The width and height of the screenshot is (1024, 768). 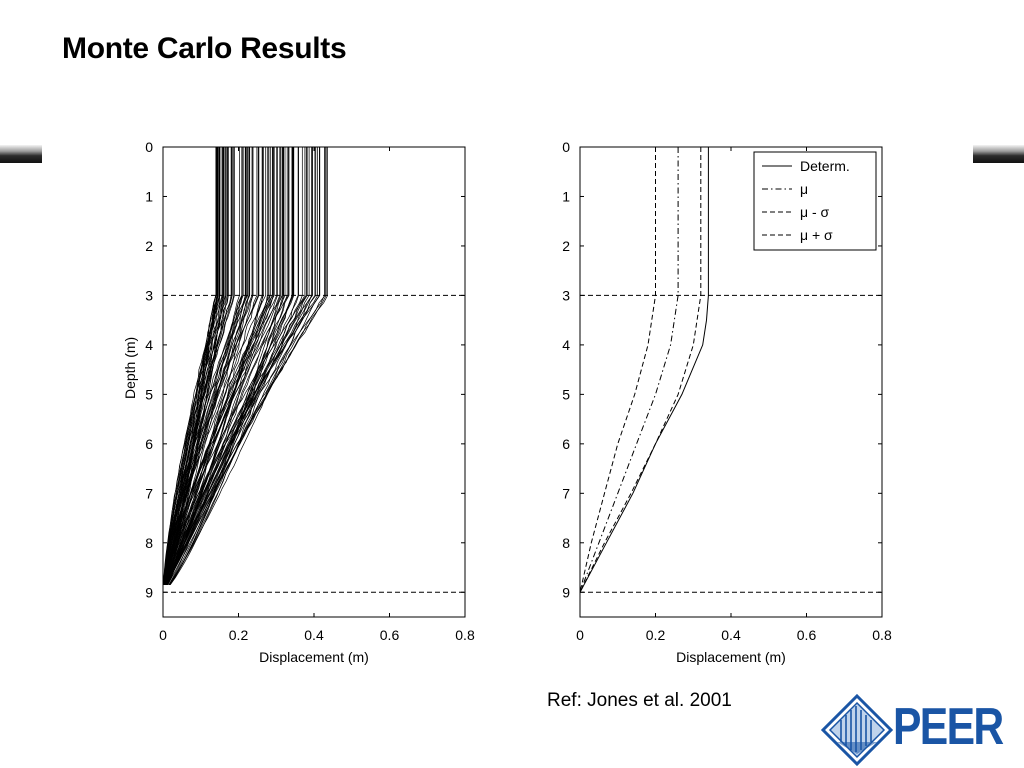 I want to click on legend-entry: μ - σ, so click(x=815, y=212).